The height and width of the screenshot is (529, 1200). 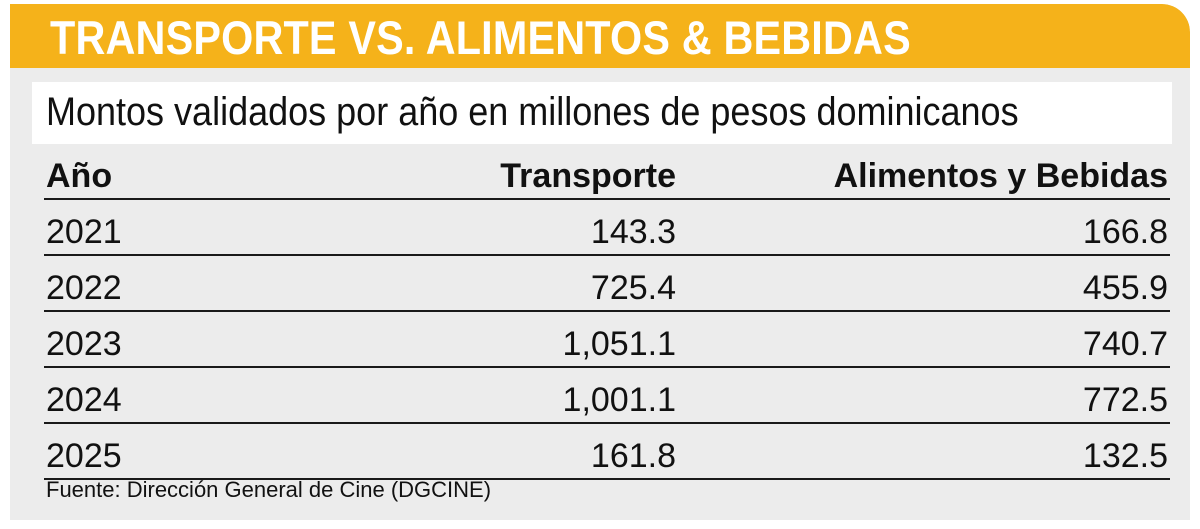 I want to click on transporte-cell: 1,051.1, so click(x=619, y=344).